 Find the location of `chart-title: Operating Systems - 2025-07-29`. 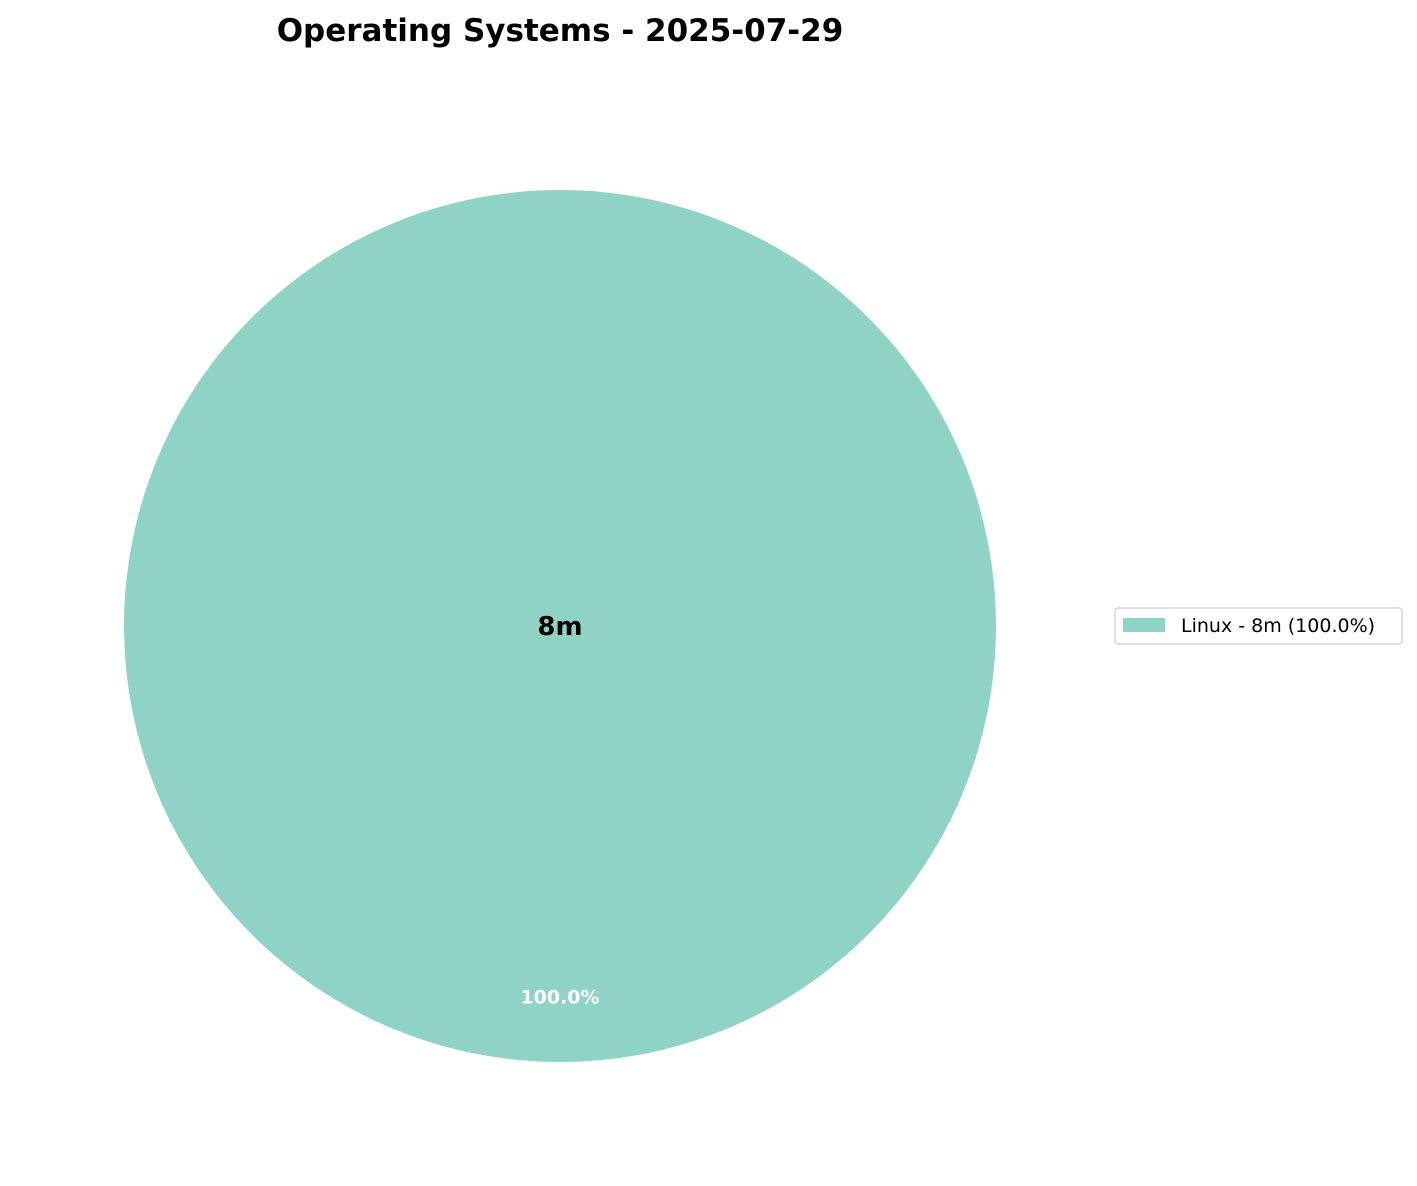

chart-title: Operating Systems - 2025-07-29 is located at coordinates (560, 31).